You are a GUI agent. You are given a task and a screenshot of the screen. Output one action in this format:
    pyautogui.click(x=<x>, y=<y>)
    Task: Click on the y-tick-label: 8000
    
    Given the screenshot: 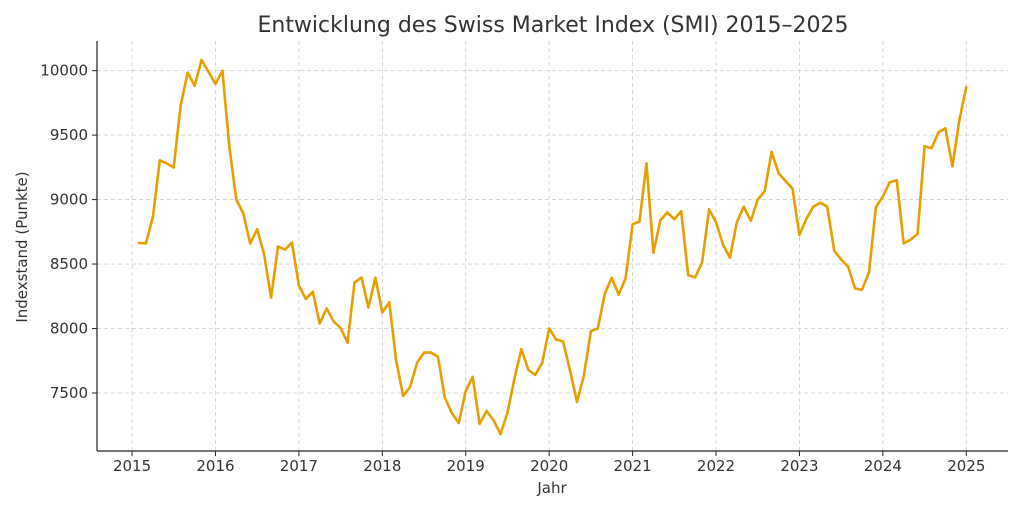 What is the action you would take?
    pyautogui.click(x=69, y=329)
    